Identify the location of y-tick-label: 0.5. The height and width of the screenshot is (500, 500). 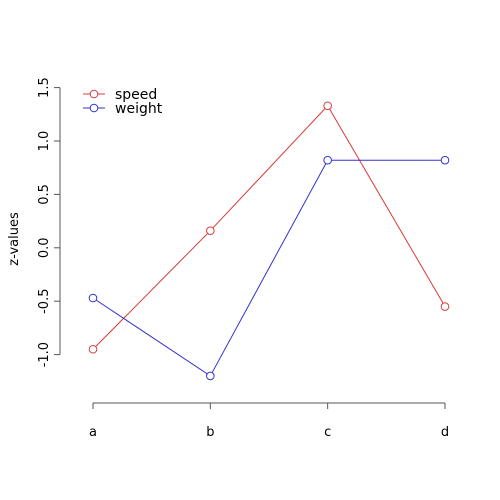
(44, 194).